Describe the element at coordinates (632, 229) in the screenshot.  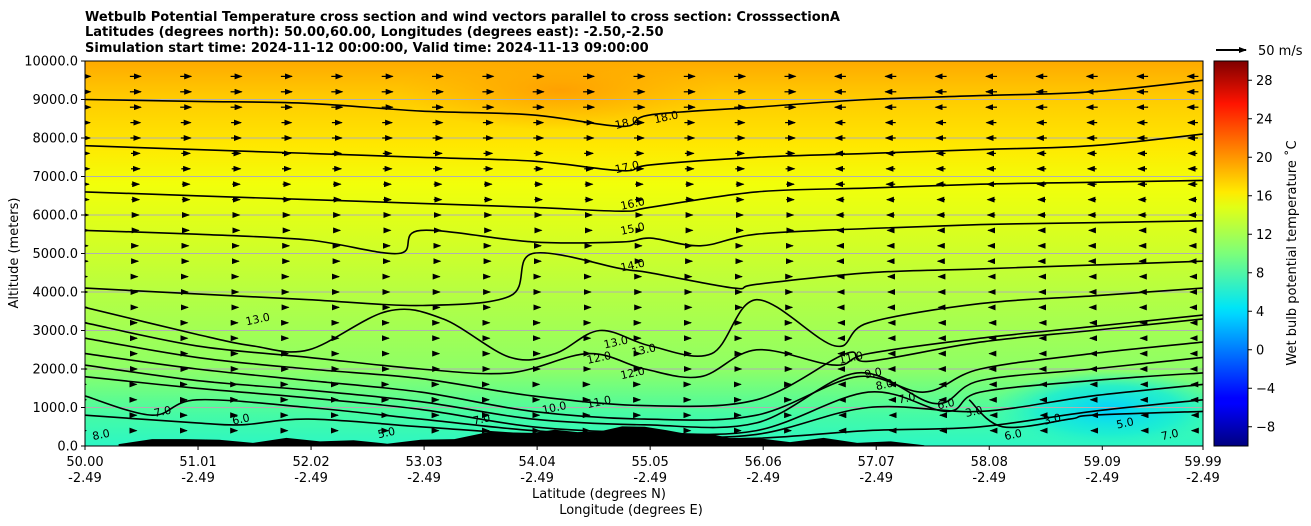
I see `contour-label-4: 15.0` at that location.